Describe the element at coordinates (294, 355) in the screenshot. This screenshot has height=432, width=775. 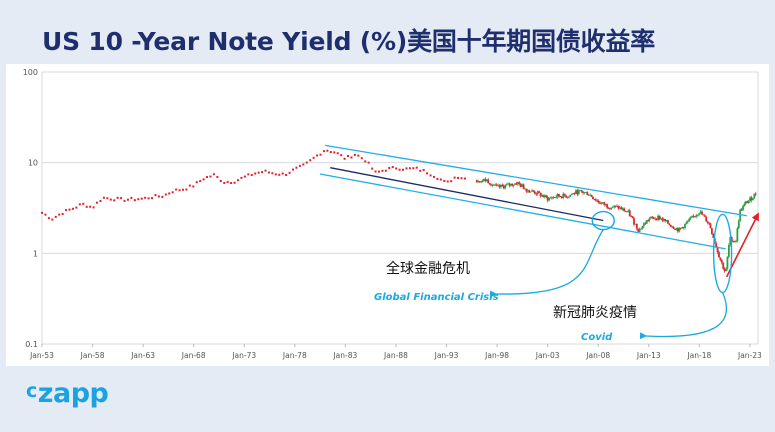
I see `x-tick-label: Jan-78` at that location.